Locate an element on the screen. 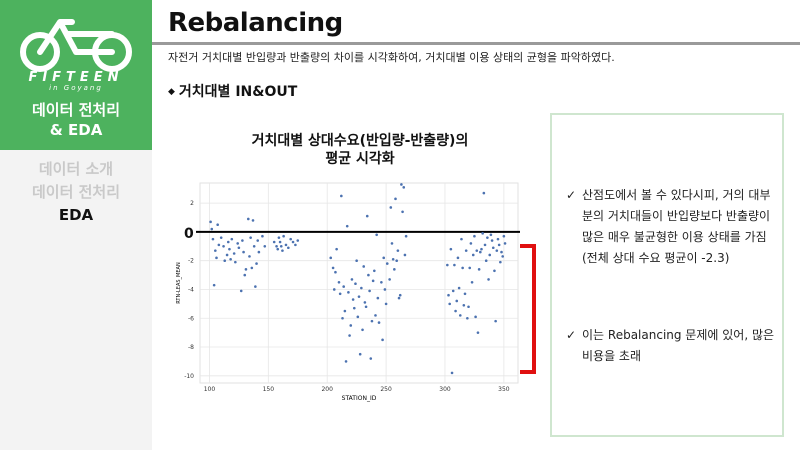 The height and width of the screenshot is (450, 800). section-heading-text: 거치대별 IN&OUT is located at coordinates (238, 92).